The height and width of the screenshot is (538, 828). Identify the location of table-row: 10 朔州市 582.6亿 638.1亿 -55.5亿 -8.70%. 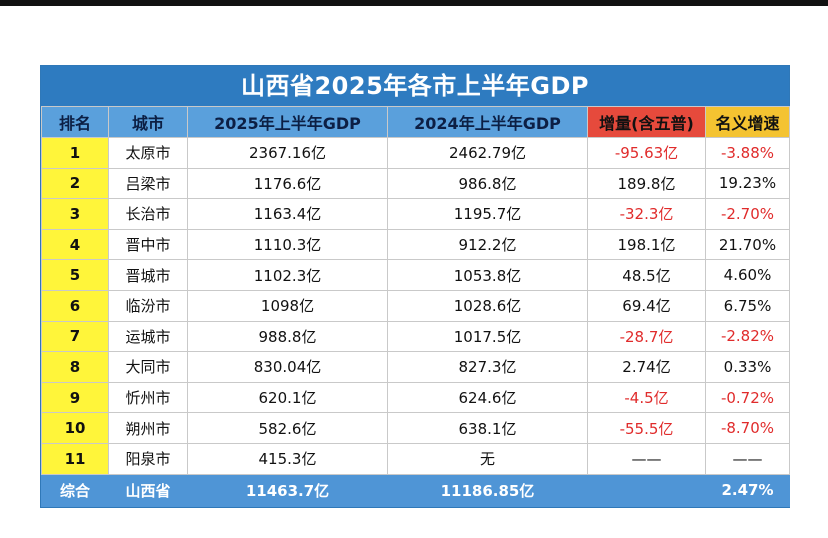
(415, 428).